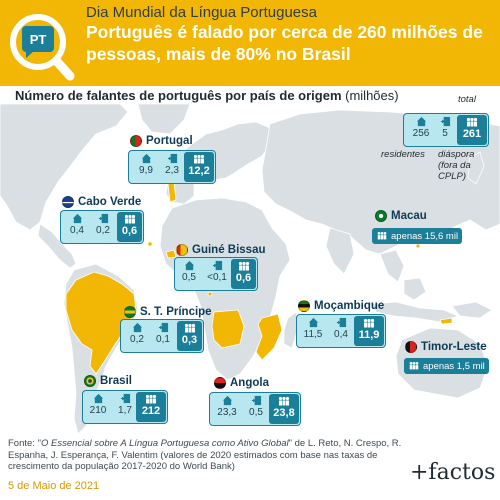 This screenshot has width=500, height=500. I want to click on value-diaspora: 2,3, so click(172, 170).